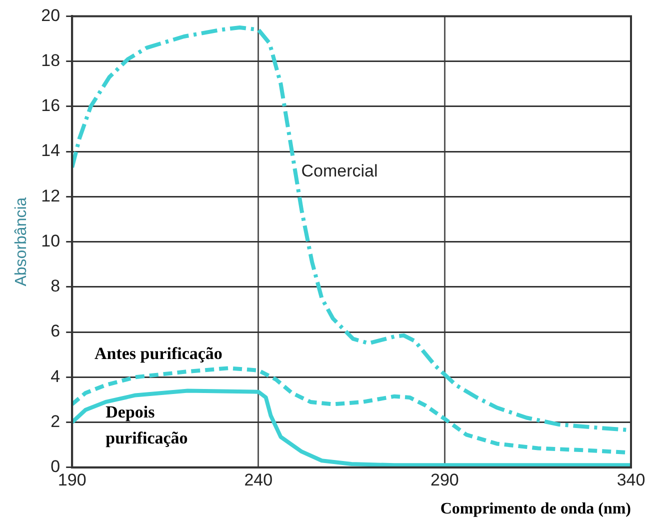 The image size is (661, 527). Describe the element at coordinates (158, 353) in the screenshot. I see `series-label: Antes purificação` at that location.